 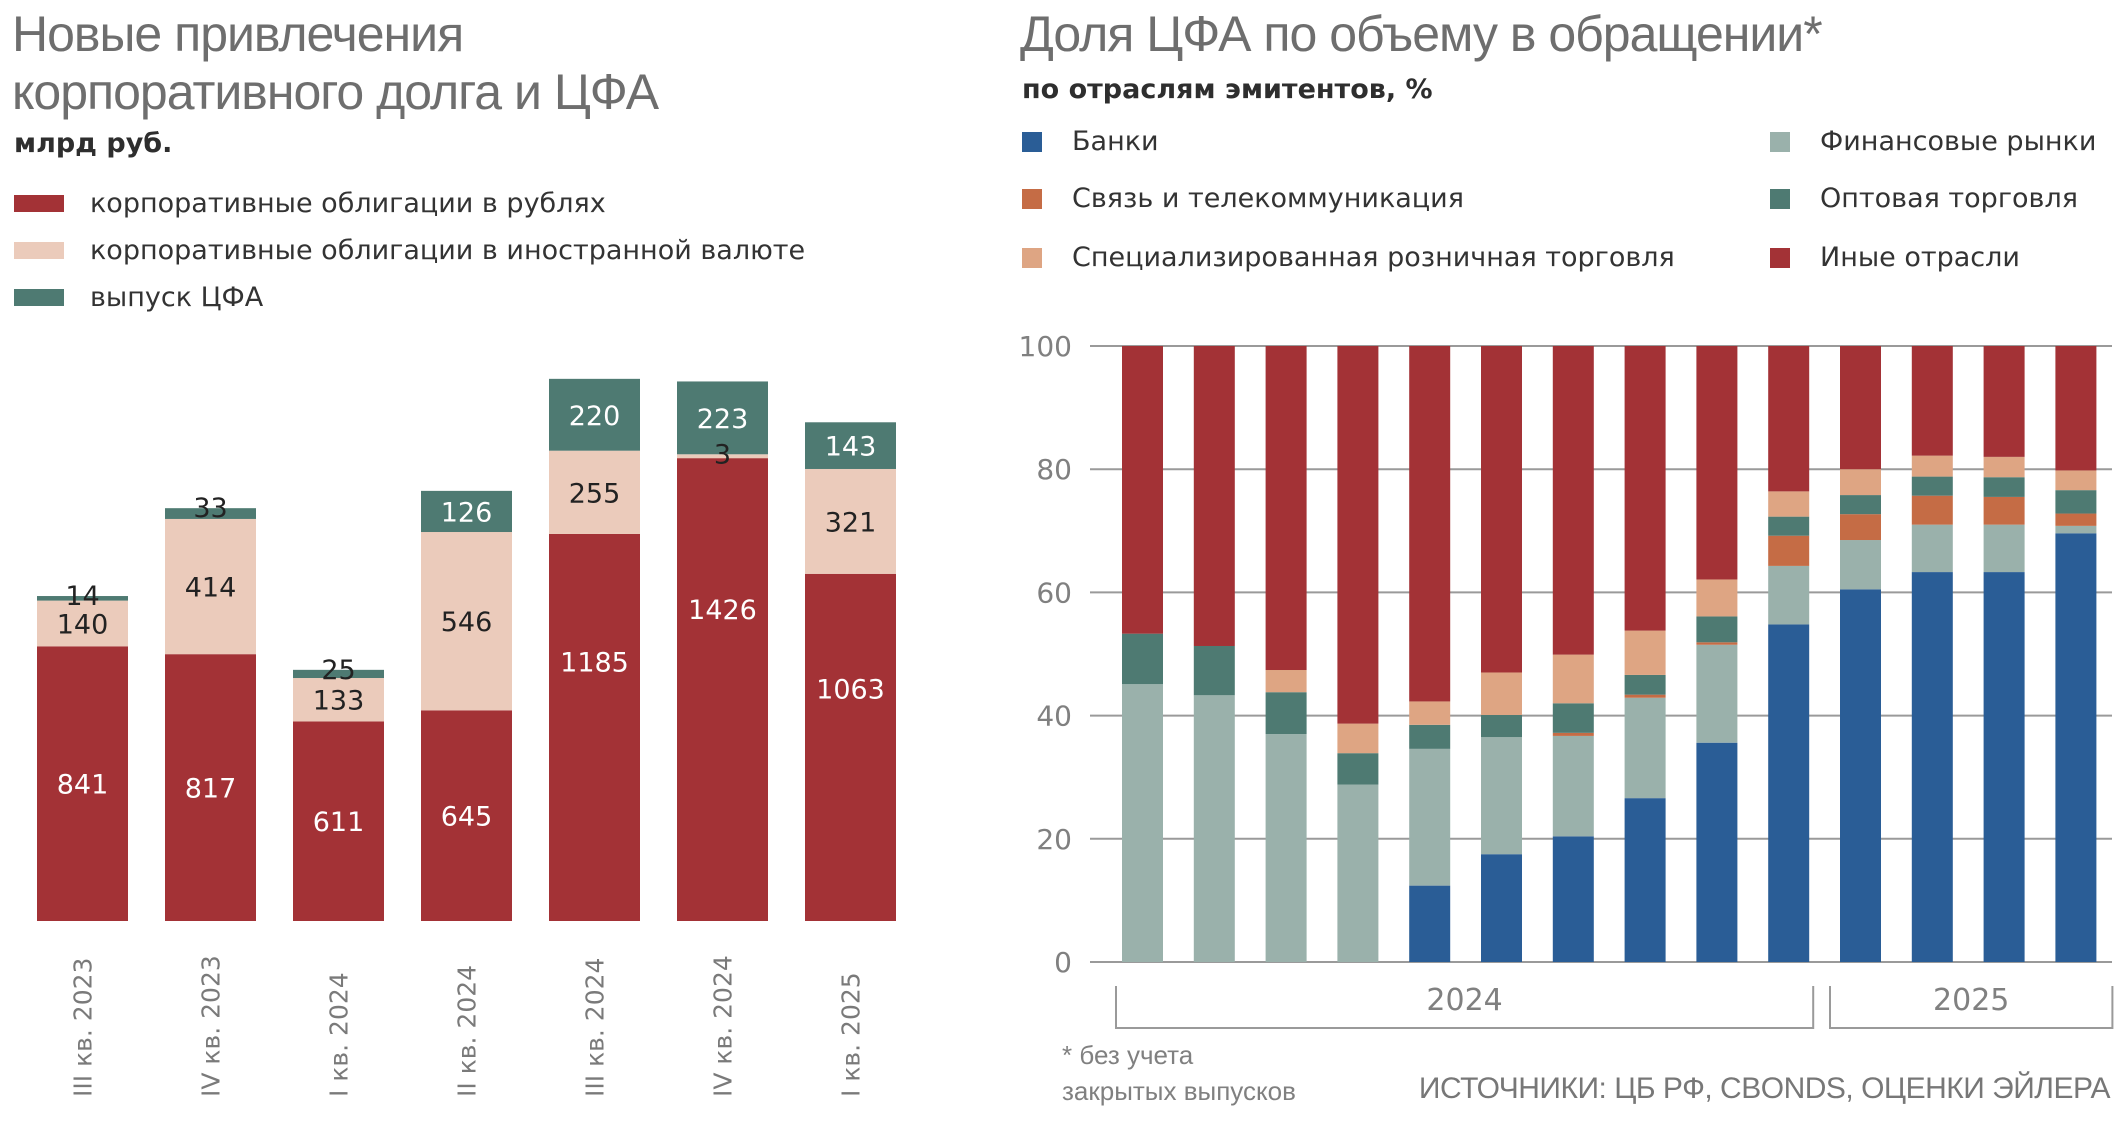 What do you see at coordinates (1465, 1007) in the screenshot?
I see `right-year-bracket` at bounding box center [1465, 1007].